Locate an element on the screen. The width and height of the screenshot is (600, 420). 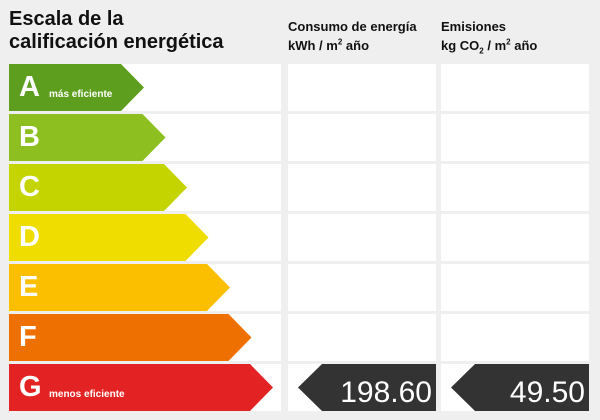
column-header-consumo: Consumo de energía kWh / m2 año is located at coordinates (352, 36).